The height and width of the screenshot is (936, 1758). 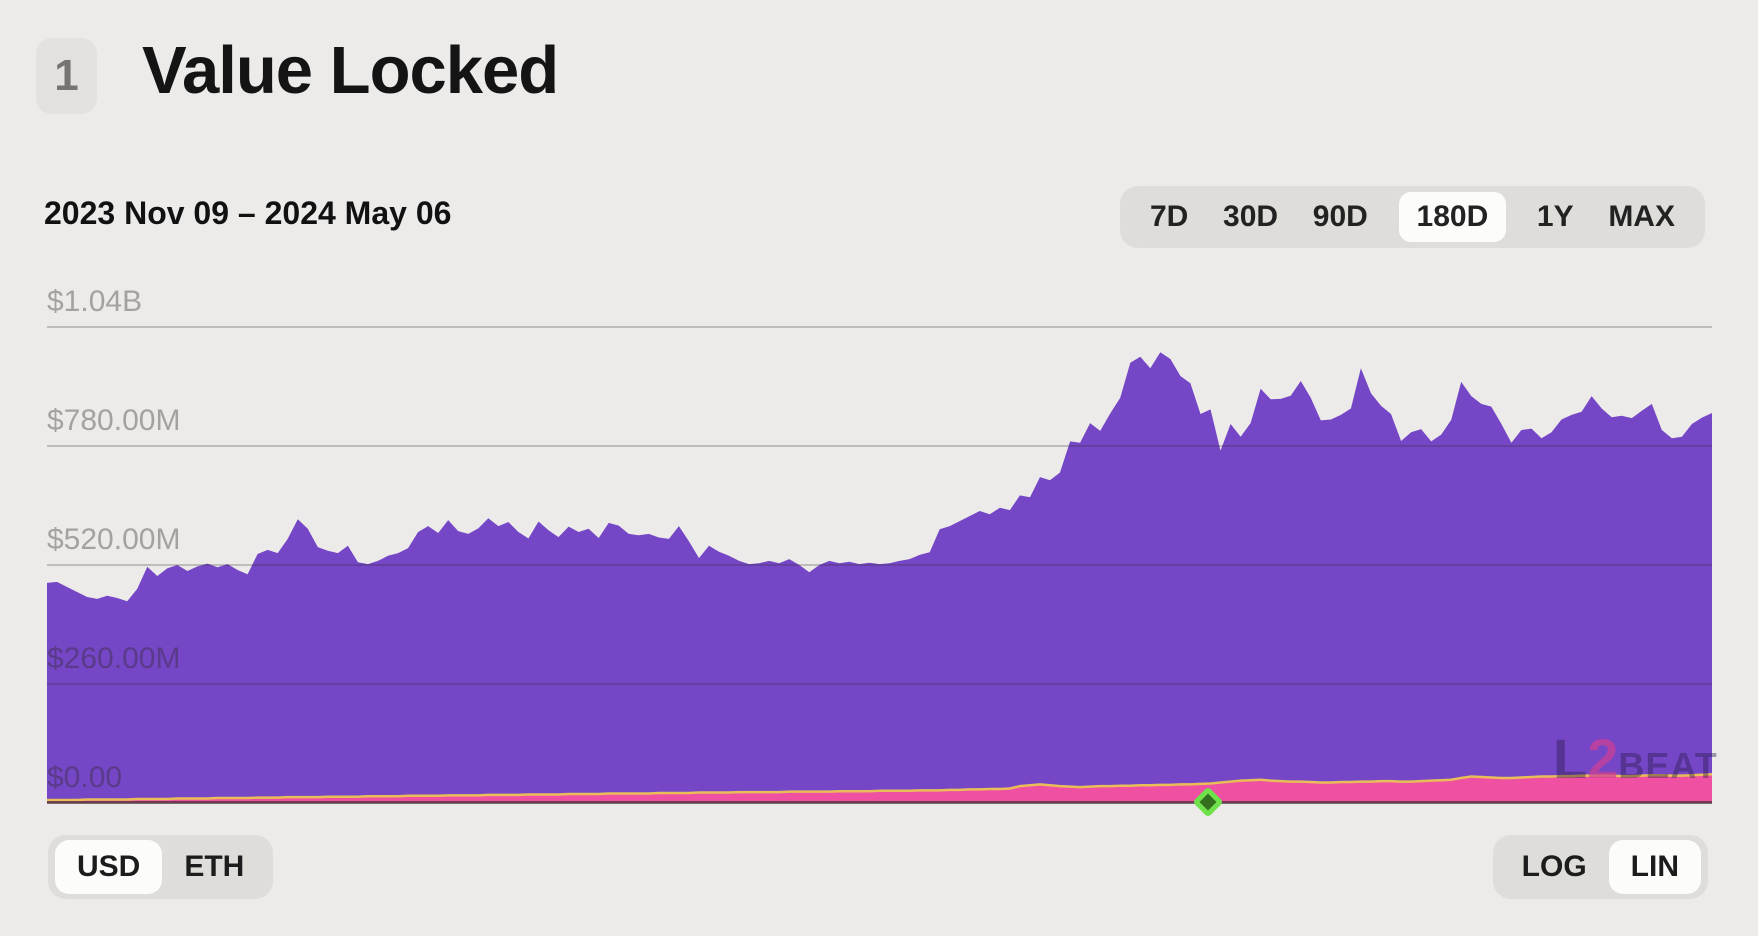 I want to click on y-axis-label-0: $0.00, so click(x=85, y=777).